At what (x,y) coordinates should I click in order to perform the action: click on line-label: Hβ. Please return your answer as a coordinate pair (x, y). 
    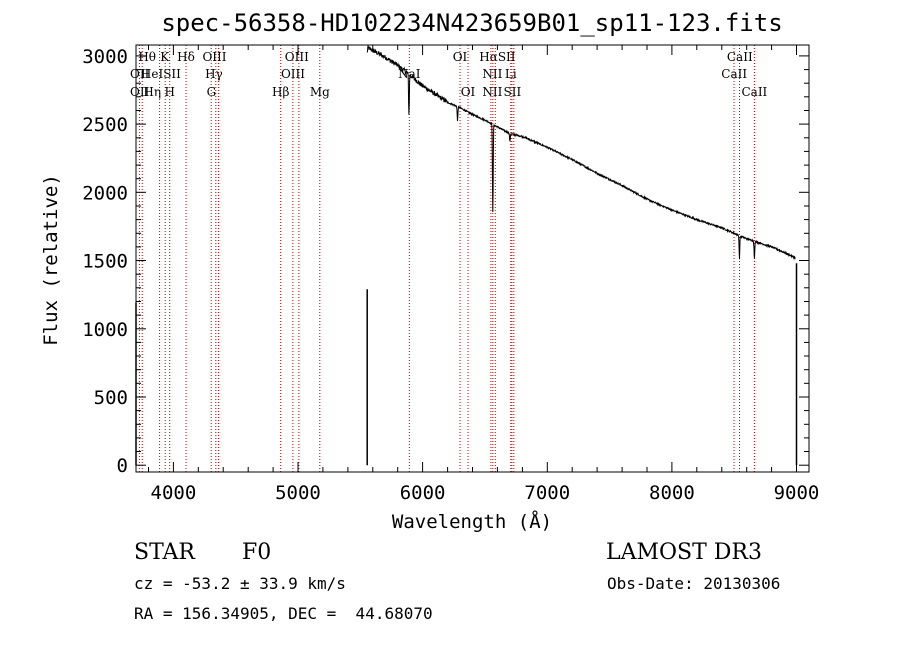
    Looking at the image, I should click on (280, 92).